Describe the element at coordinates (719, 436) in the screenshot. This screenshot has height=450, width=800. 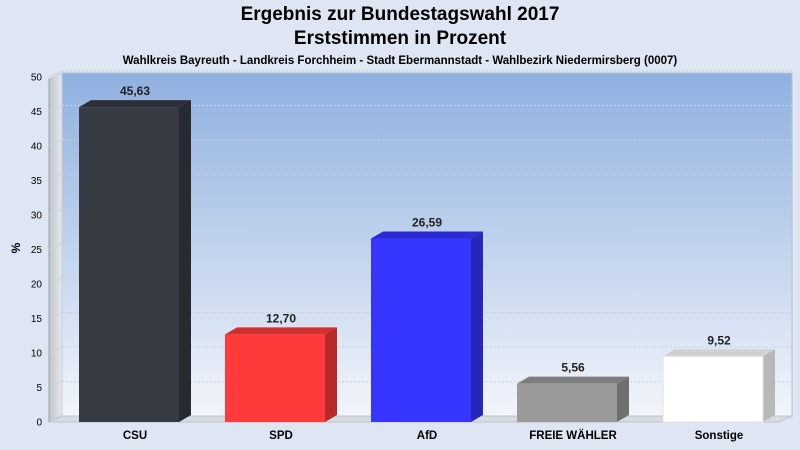
I see `x-tick-label: Sonstige` at that location.